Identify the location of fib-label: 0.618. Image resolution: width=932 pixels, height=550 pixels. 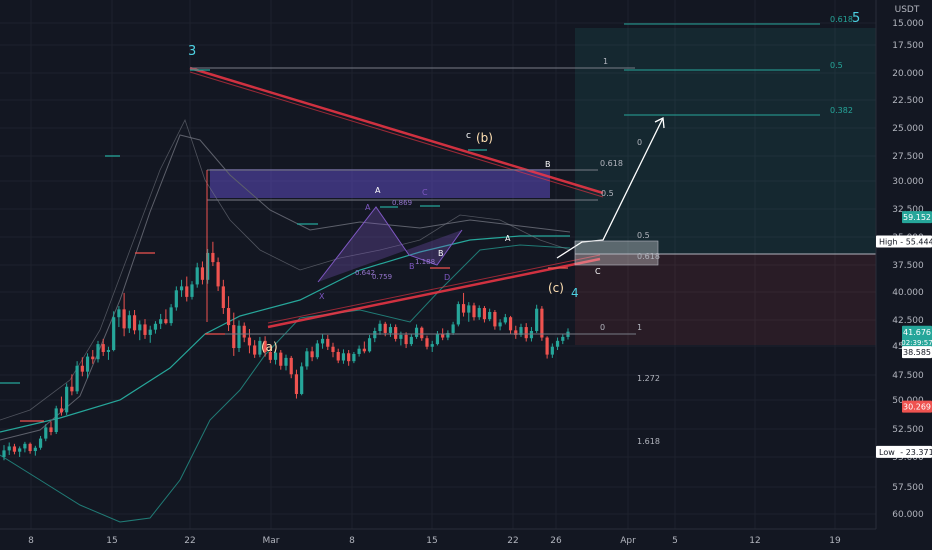
(648, 256).